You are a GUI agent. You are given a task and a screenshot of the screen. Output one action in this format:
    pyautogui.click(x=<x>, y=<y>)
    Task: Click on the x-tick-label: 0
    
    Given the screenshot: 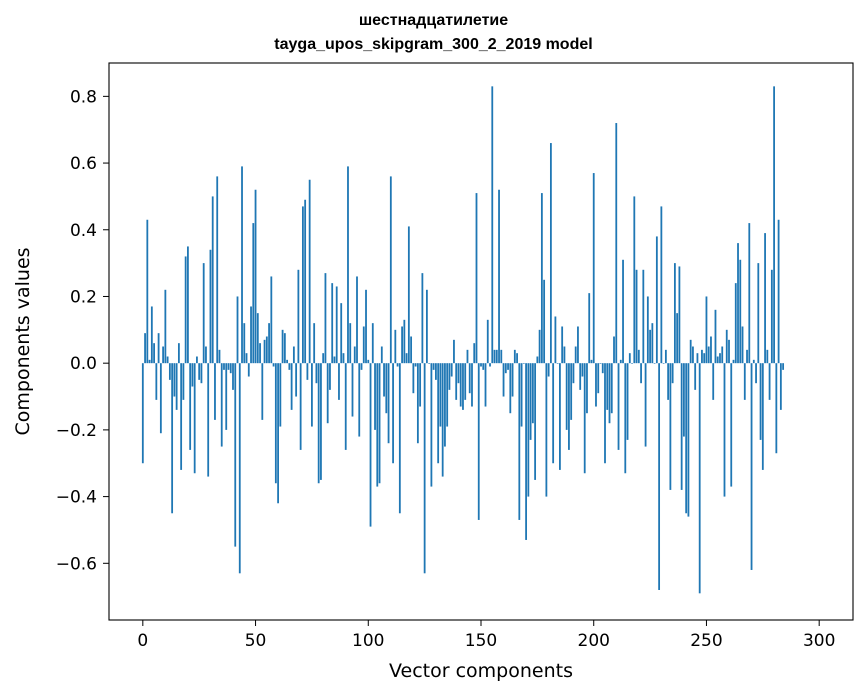 What is the action you would take?
    pyautogui.click(x=142, y=641)
    